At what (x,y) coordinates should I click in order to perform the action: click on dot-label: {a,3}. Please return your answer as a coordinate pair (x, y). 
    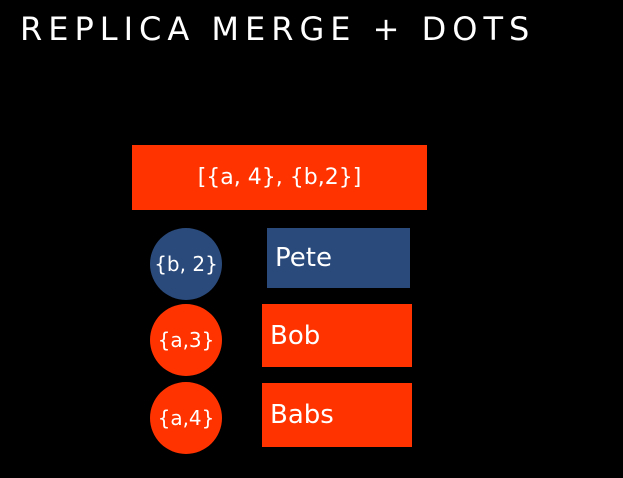
    Looking at the image, I should click on (186, 340).